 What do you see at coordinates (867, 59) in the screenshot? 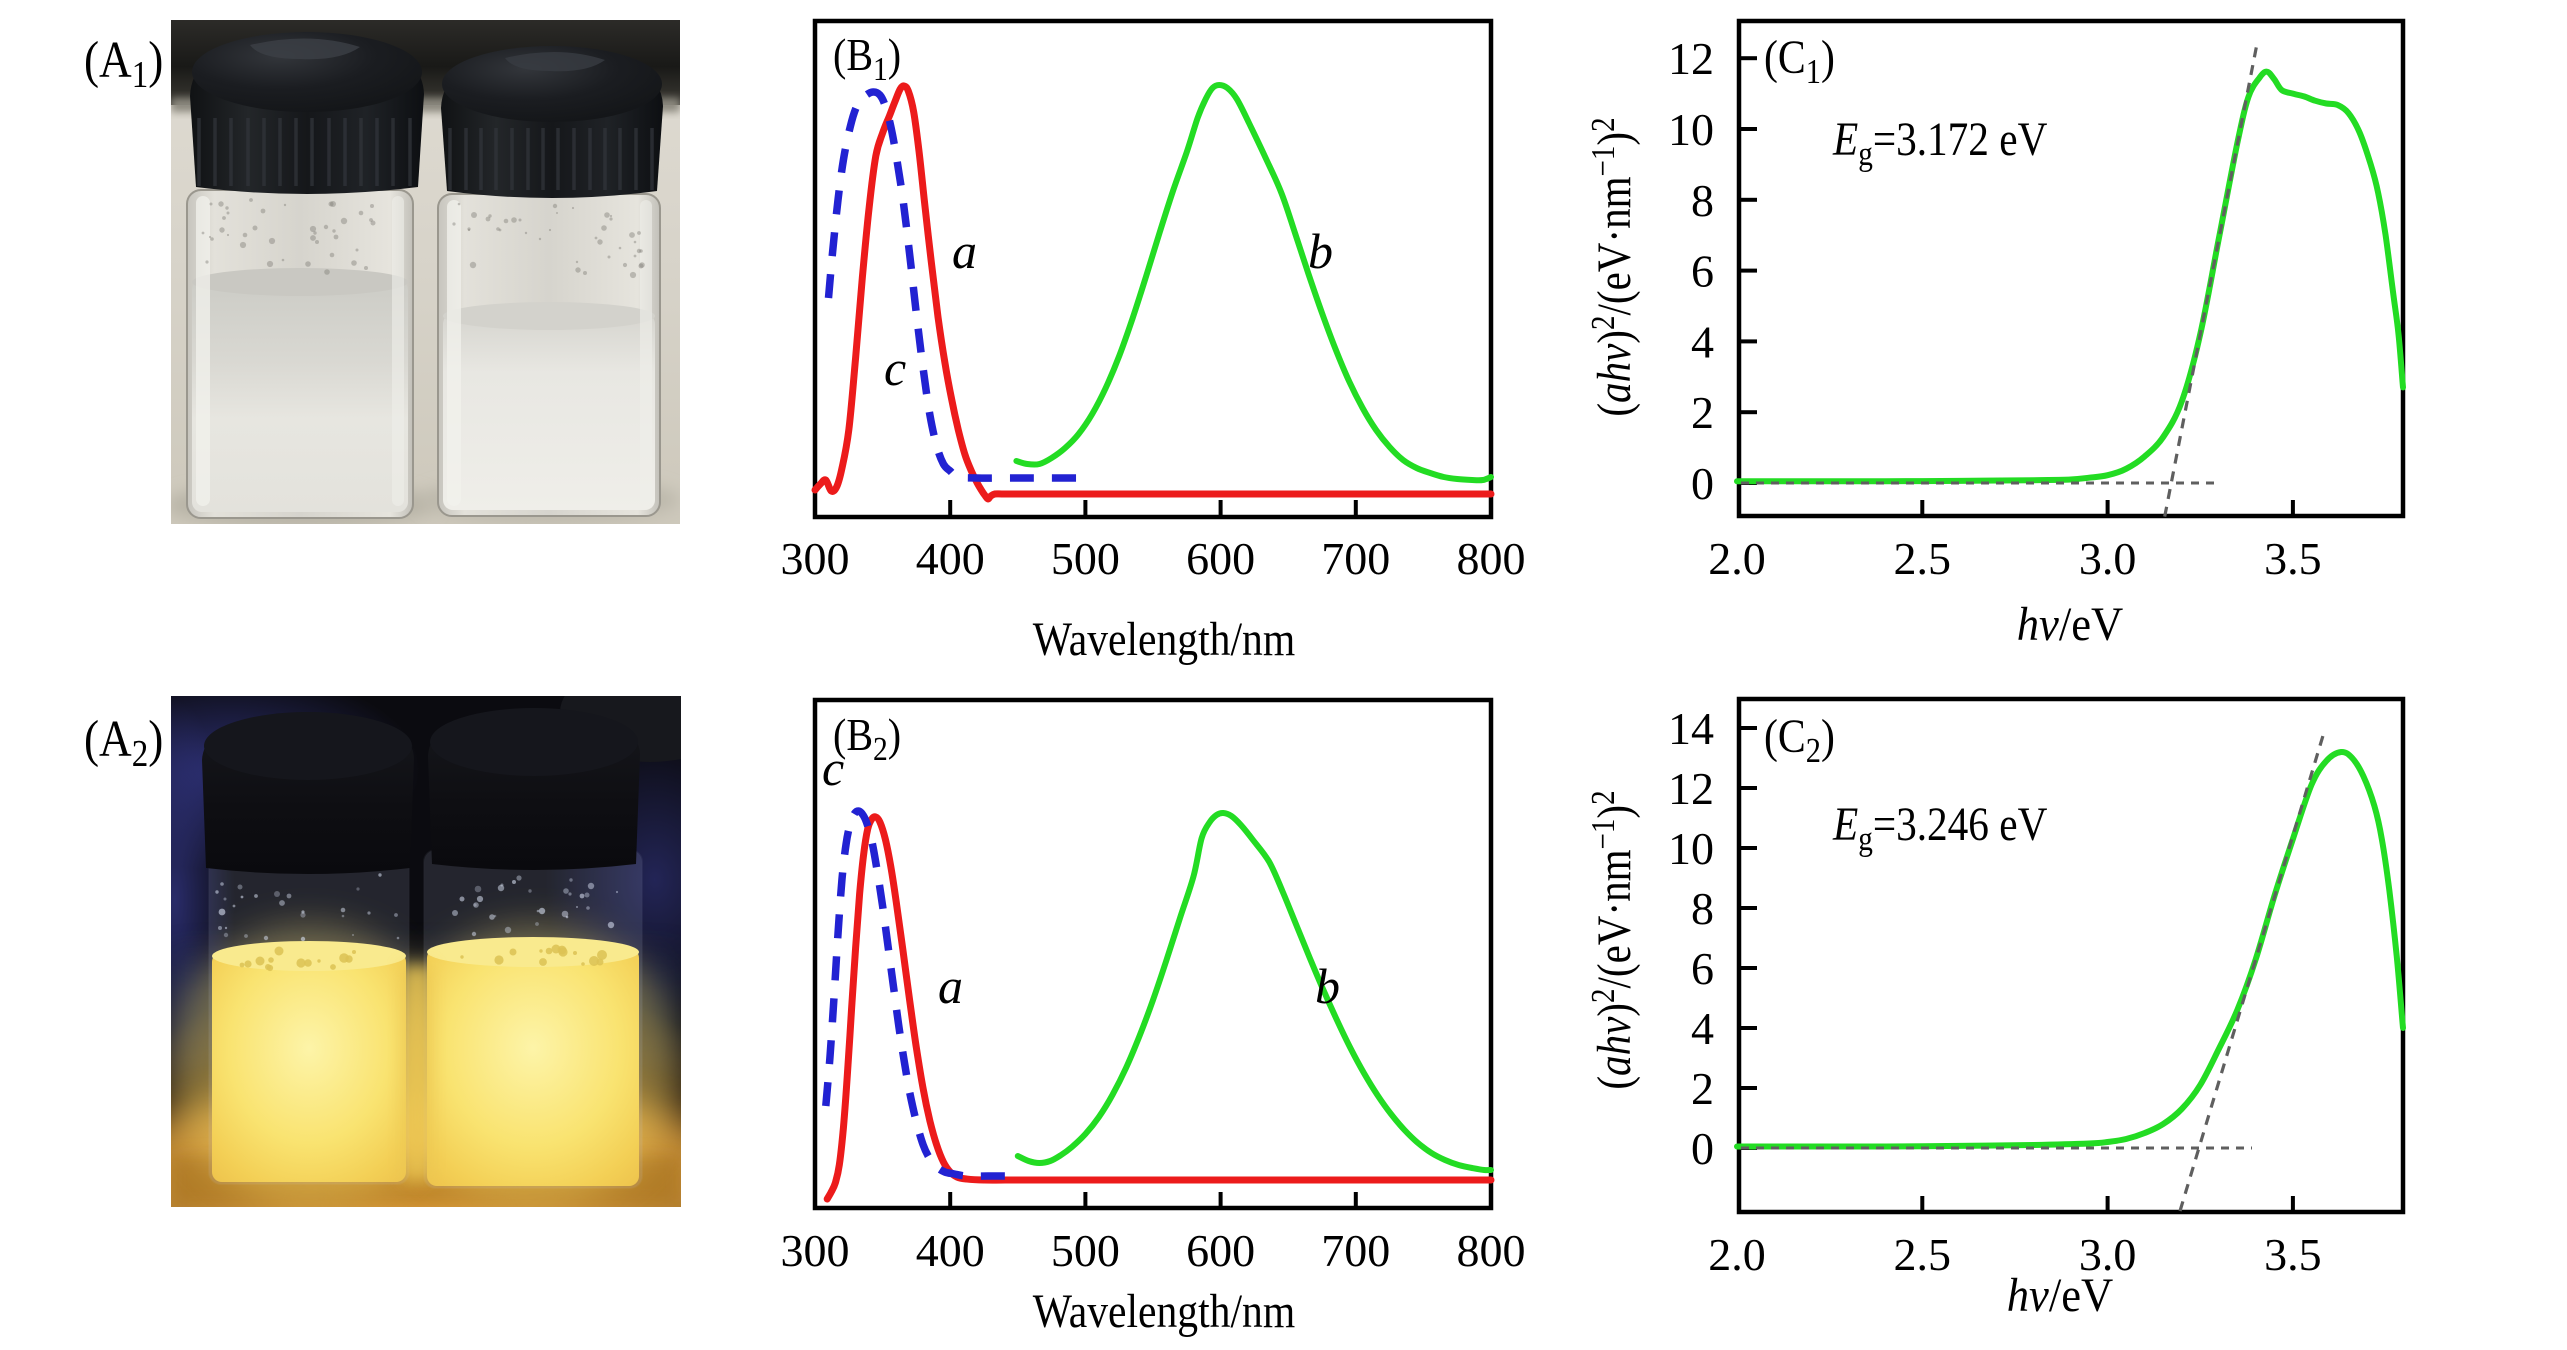
I see `svg-text: (B1)` at bounding box center [867, 59].